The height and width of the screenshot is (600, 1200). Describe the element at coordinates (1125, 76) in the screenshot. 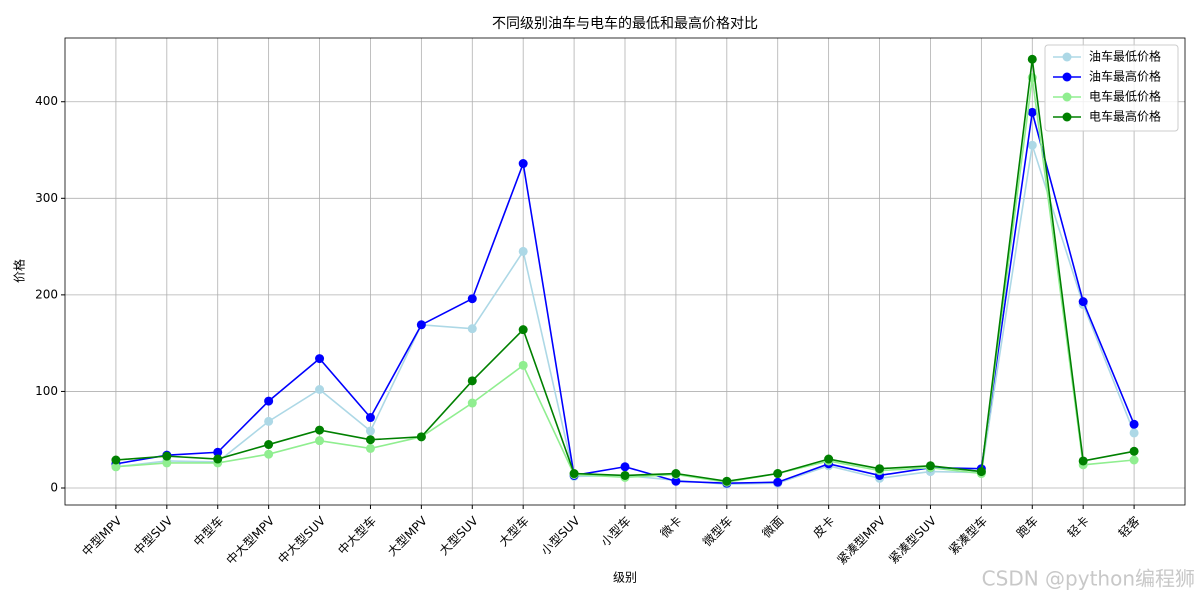

I see `legend-label: 油车最高价格` at that location.